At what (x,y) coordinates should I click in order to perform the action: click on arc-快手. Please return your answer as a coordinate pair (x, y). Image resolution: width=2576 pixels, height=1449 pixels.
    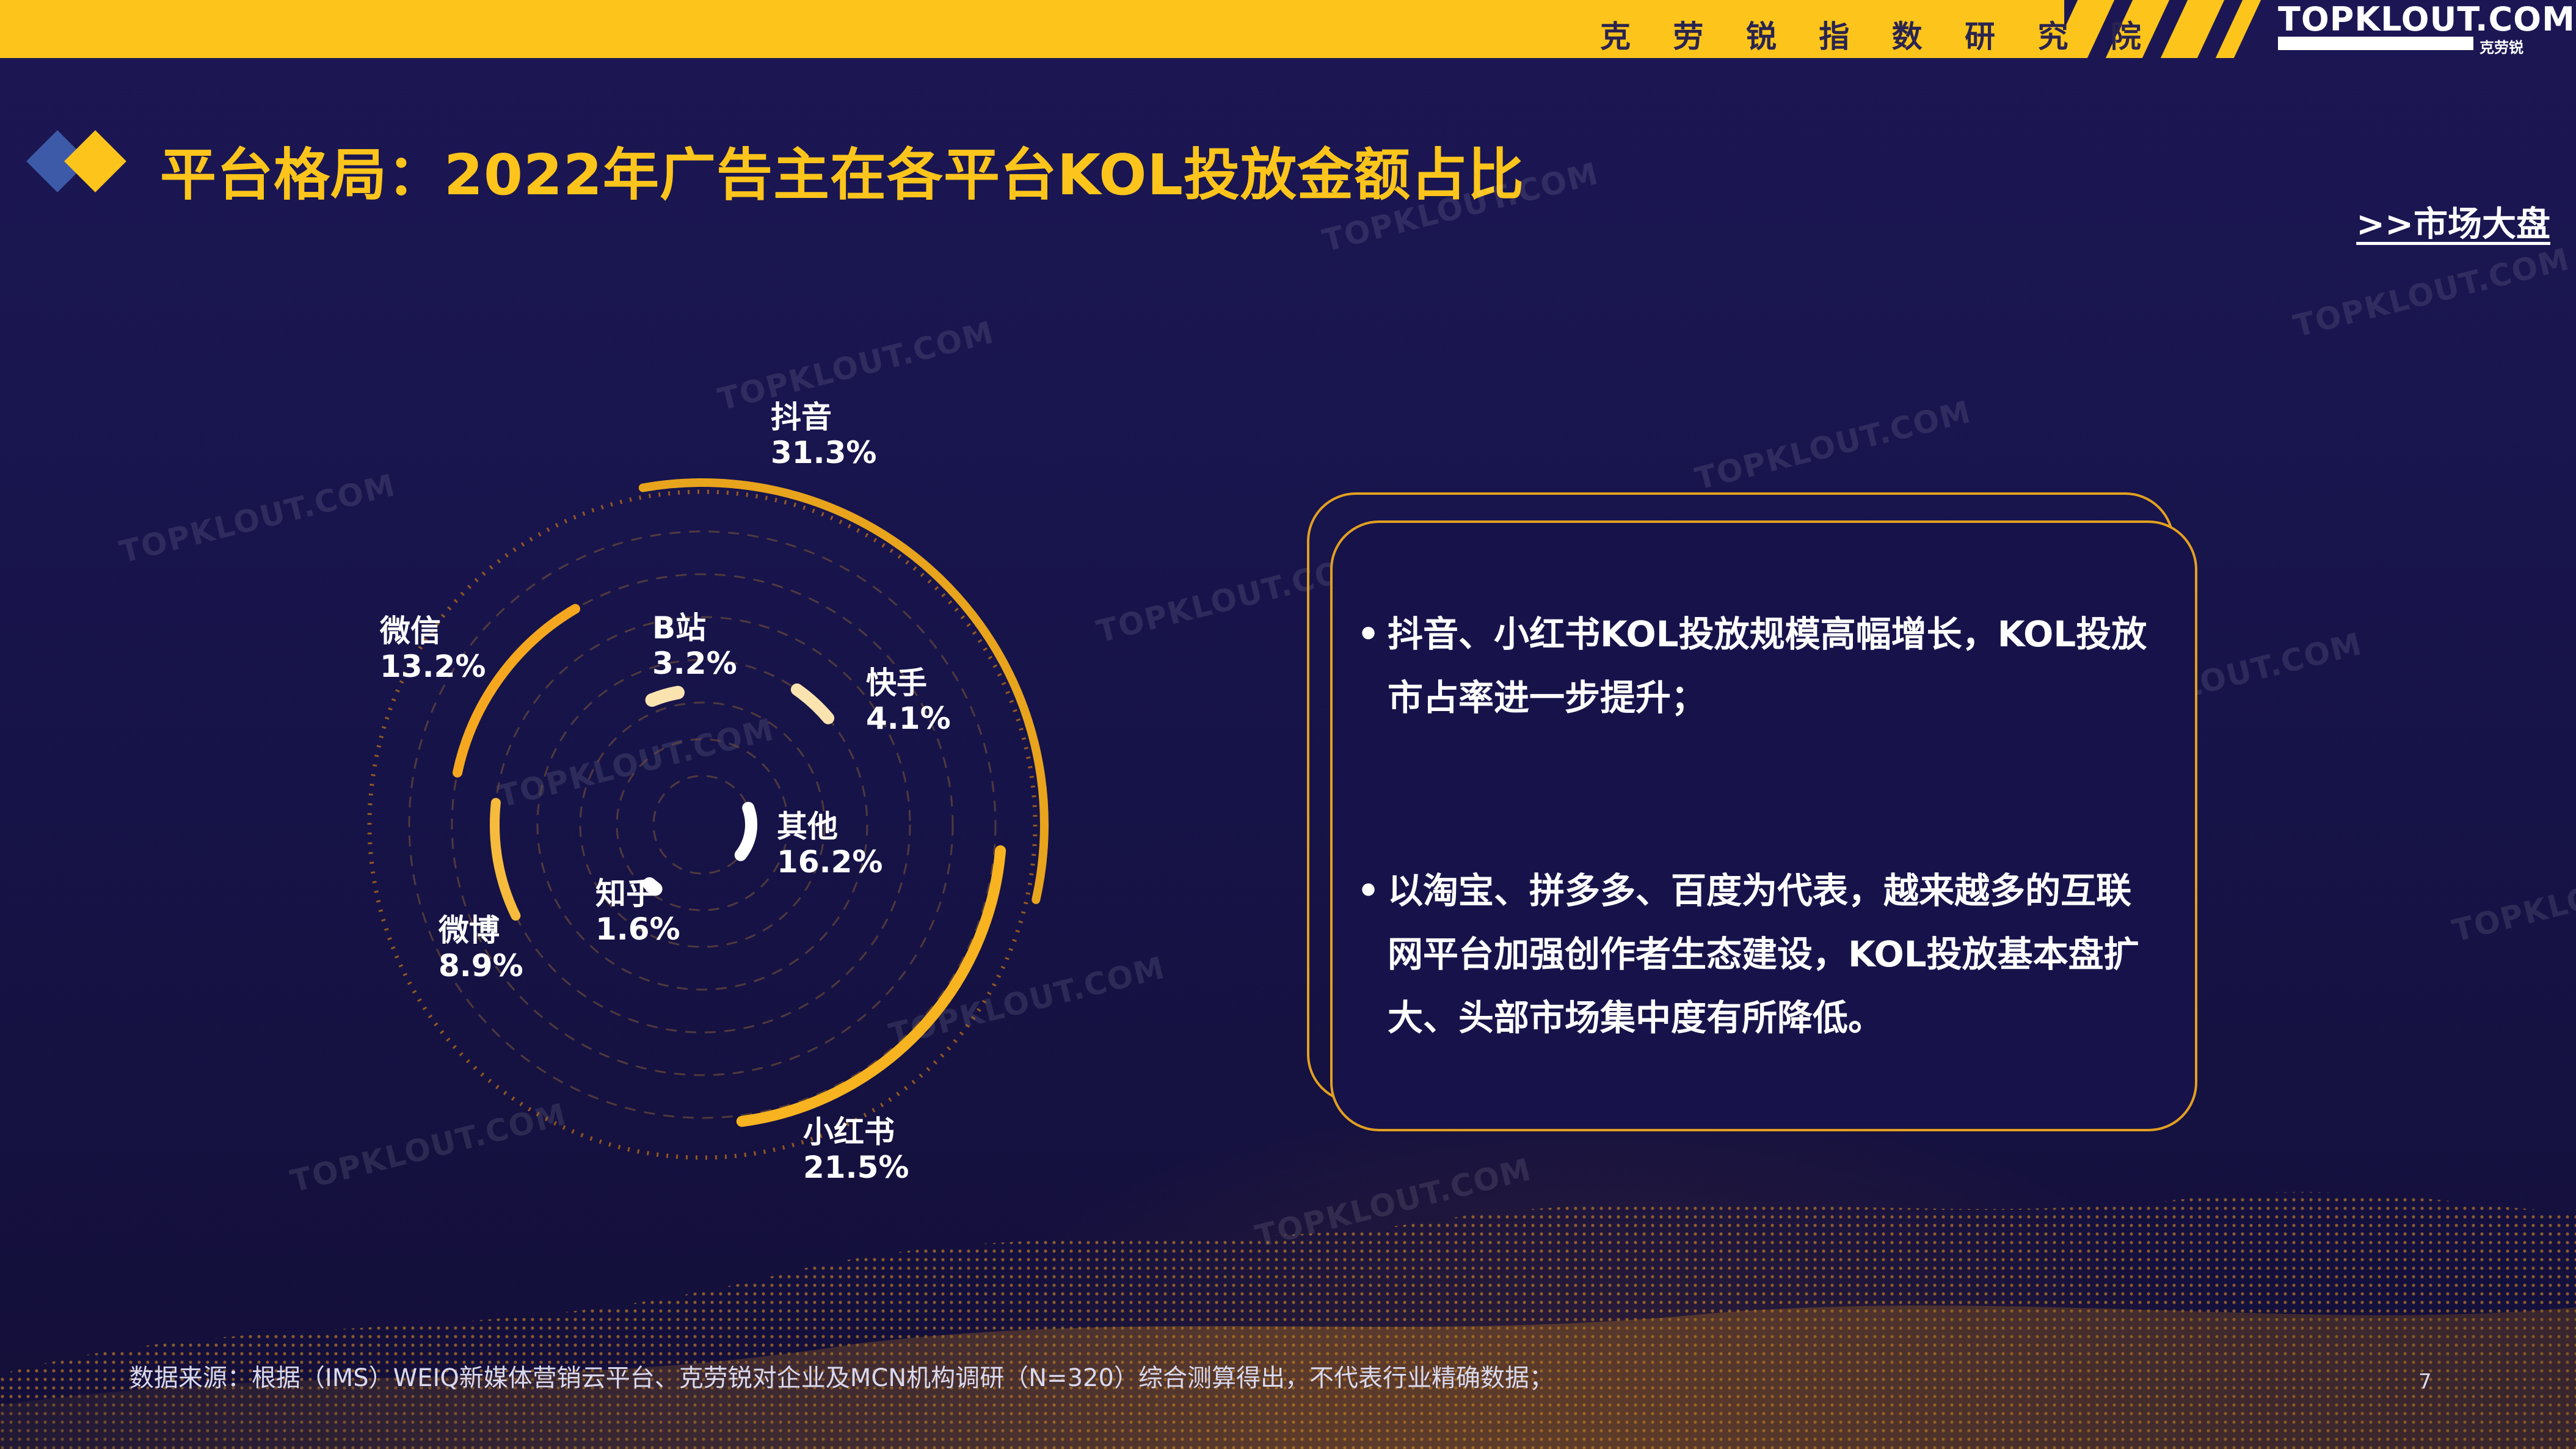
    Looking at the image, I should click on (813, 703).